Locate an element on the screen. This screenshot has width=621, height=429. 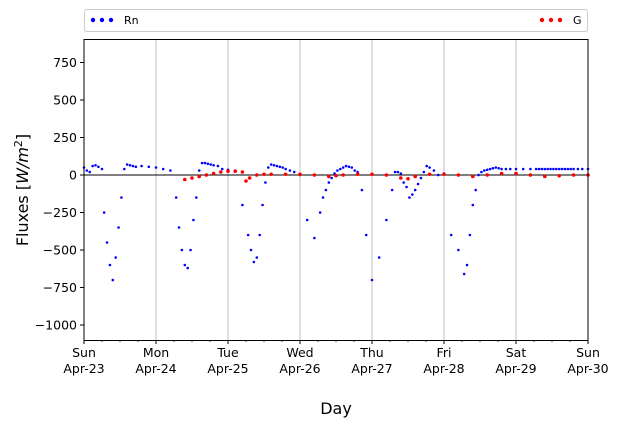
x-tick-label-date: Apr-29 is located at coordinates (515, 368).